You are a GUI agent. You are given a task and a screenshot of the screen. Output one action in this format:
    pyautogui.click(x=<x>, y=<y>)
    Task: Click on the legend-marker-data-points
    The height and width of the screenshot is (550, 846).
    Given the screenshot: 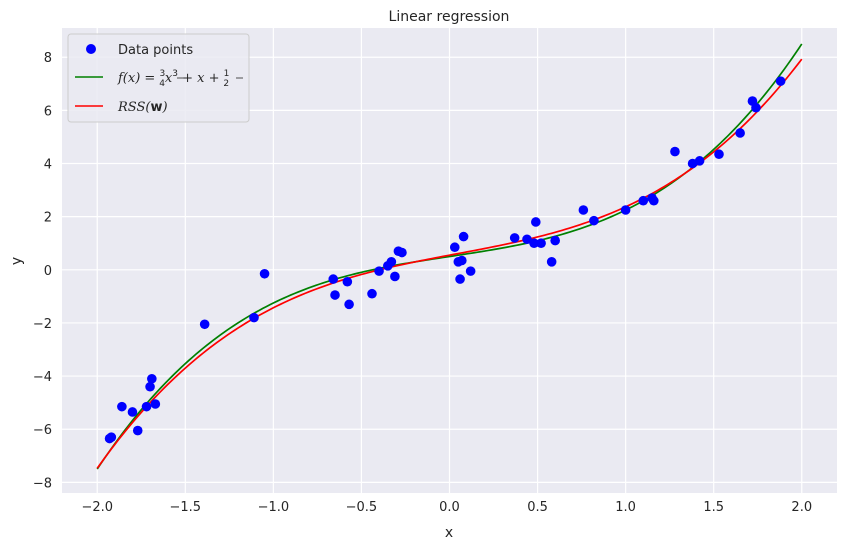 What is the action you would take?
    pyautogui.click(x=91, y=49)
    